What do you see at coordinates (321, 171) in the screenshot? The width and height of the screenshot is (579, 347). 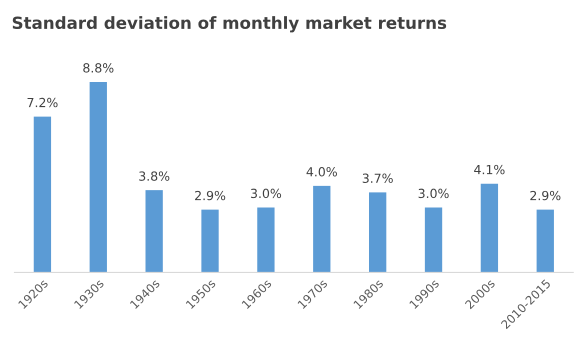 I see `data-label: 4.0%` at bounding box center [321, 171].